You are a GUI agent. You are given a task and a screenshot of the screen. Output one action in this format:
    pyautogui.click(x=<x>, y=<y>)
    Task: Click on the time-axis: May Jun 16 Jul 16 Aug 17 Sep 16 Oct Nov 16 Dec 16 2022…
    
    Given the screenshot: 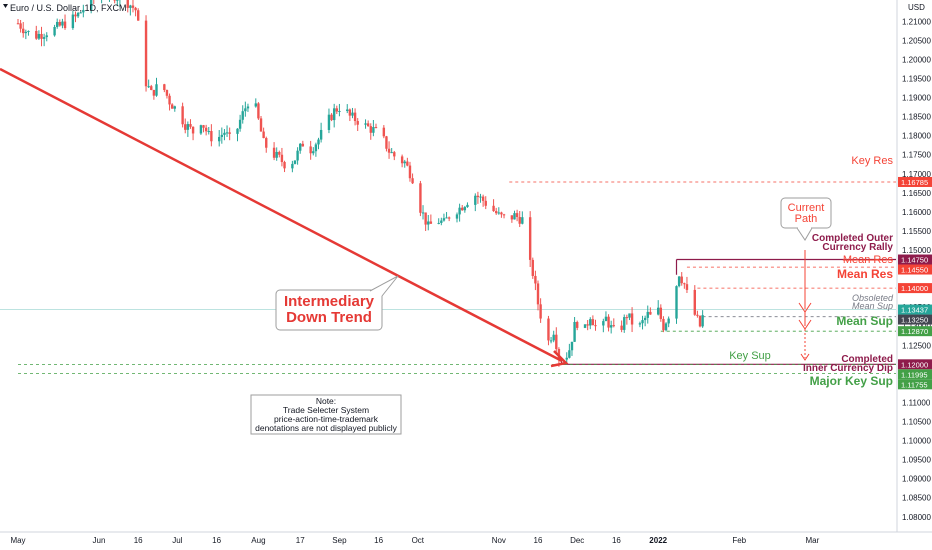 What is the action you would take?
    pyautogui.click(x=414, y=540)
    